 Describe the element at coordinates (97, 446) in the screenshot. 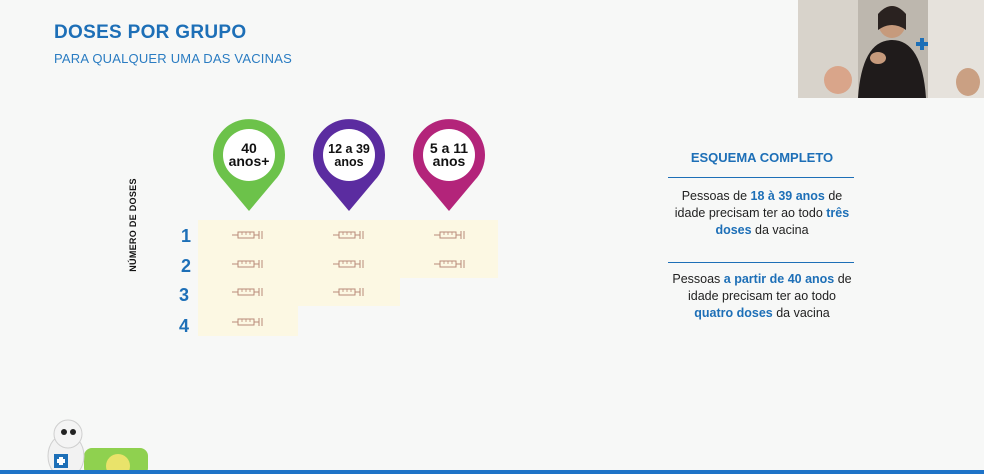

I see `mascot-image` at that location.